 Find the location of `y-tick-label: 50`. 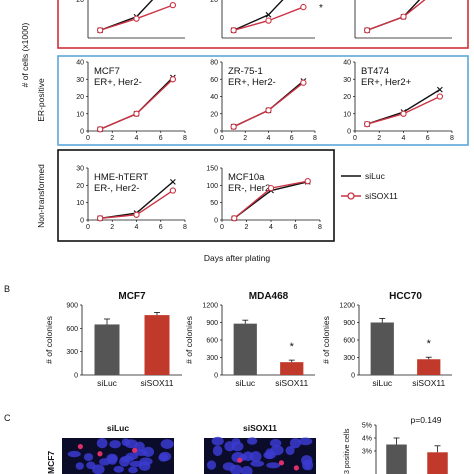

y-tick-label: 50 is located at coordinates (214, 203).